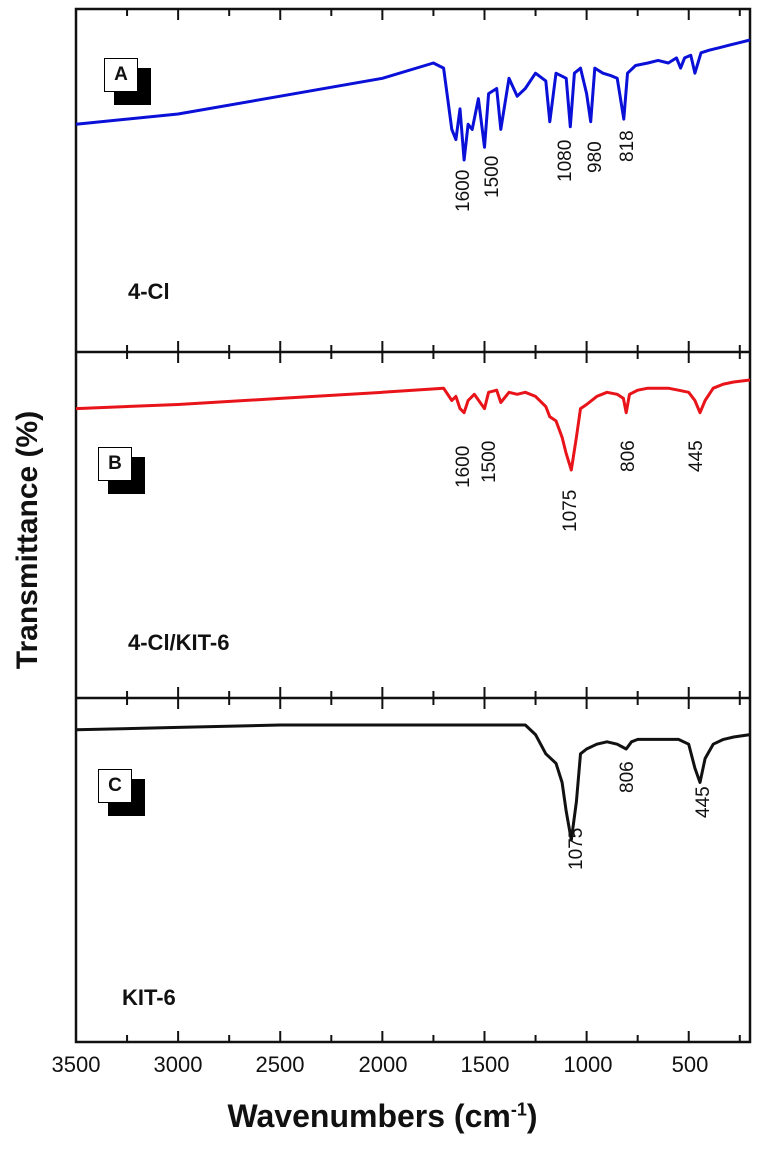 The image size is (765, 1156). What do you see at coordinates (595, 157) in the screenshot?
I see `peak-label: 980` at bounding box center [595, 157].